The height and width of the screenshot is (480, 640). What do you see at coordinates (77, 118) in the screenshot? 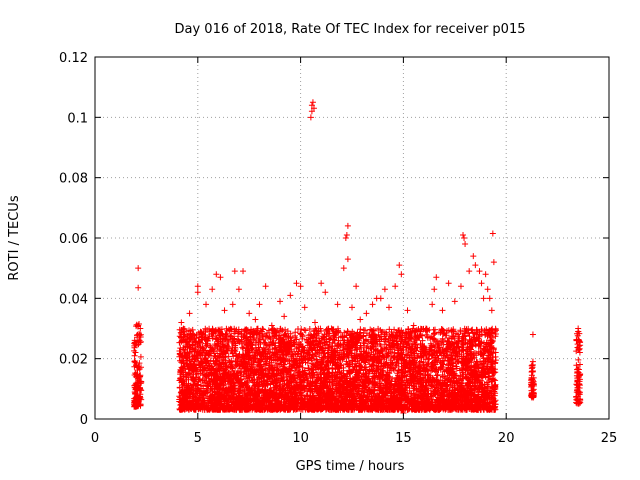
I see `y-tick-label: 0.1` at bounding box center [77, 118].